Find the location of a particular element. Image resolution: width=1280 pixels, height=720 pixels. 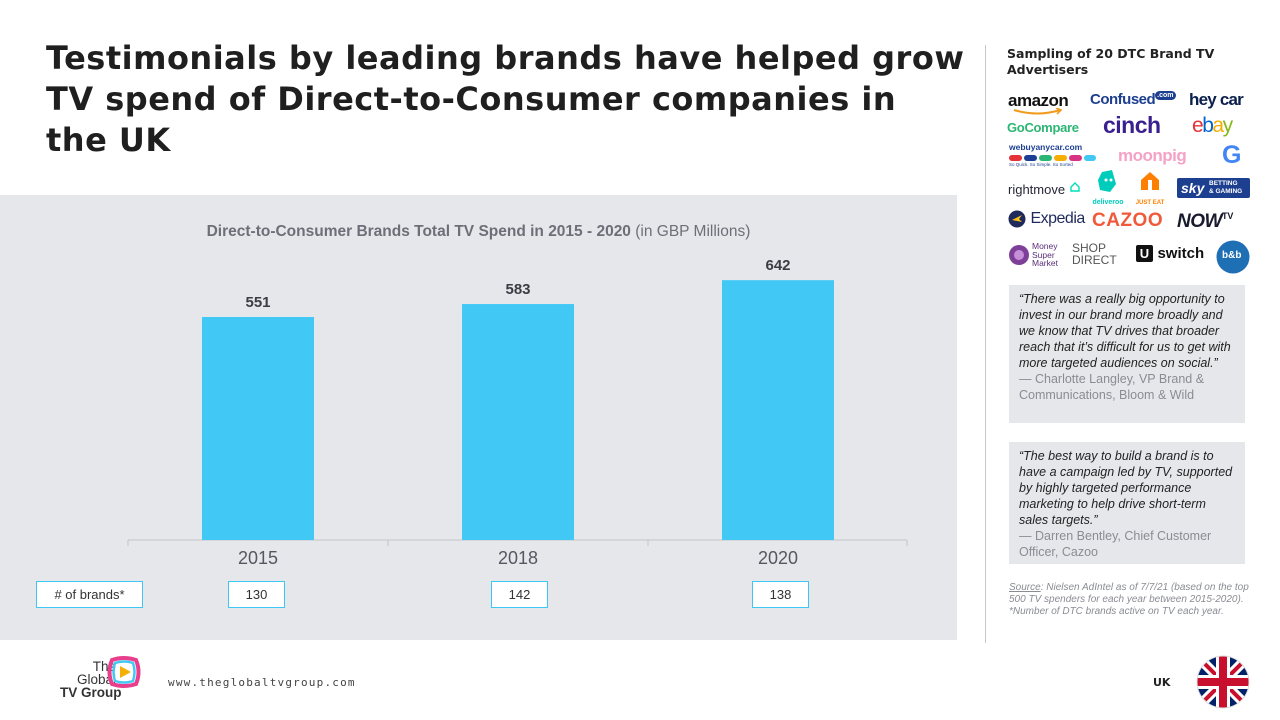

x-tick-label-2015: 2015 is located at coordinates (258, 558).